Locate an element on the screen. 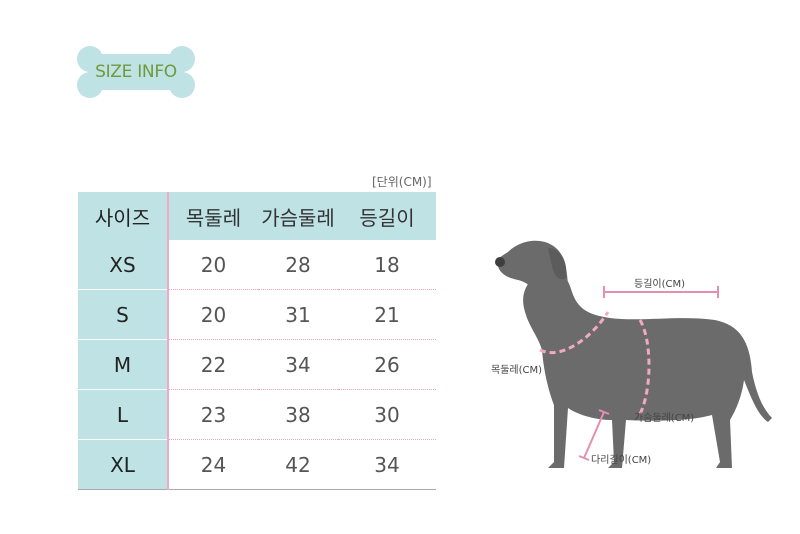 This screenshot has width=800, height=534. header-size: 사이즈 is located at coordinates (123, 216).